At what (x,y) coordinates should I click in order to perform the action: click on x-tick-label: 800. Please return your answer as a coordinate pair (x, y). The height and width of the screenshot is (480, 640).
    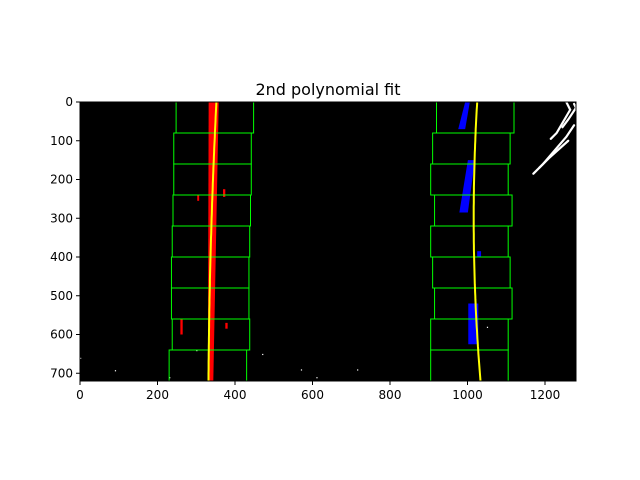
    Looking at the image, I should click on (390, 395).